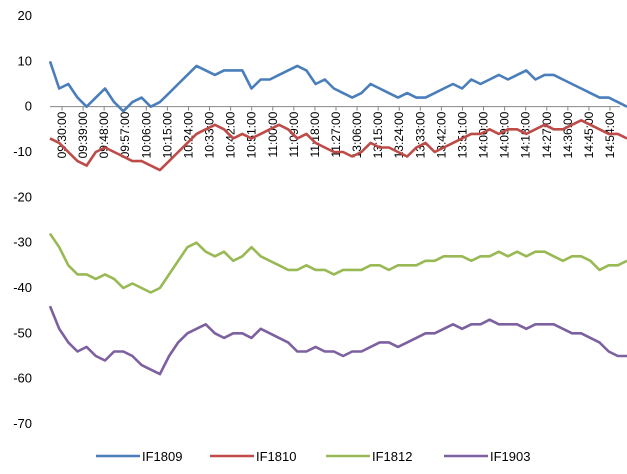 Image resolution: width=627 pixels, height=474 pixels. I want to click on x-tick-label: 10:33:00, so click(210, 134).